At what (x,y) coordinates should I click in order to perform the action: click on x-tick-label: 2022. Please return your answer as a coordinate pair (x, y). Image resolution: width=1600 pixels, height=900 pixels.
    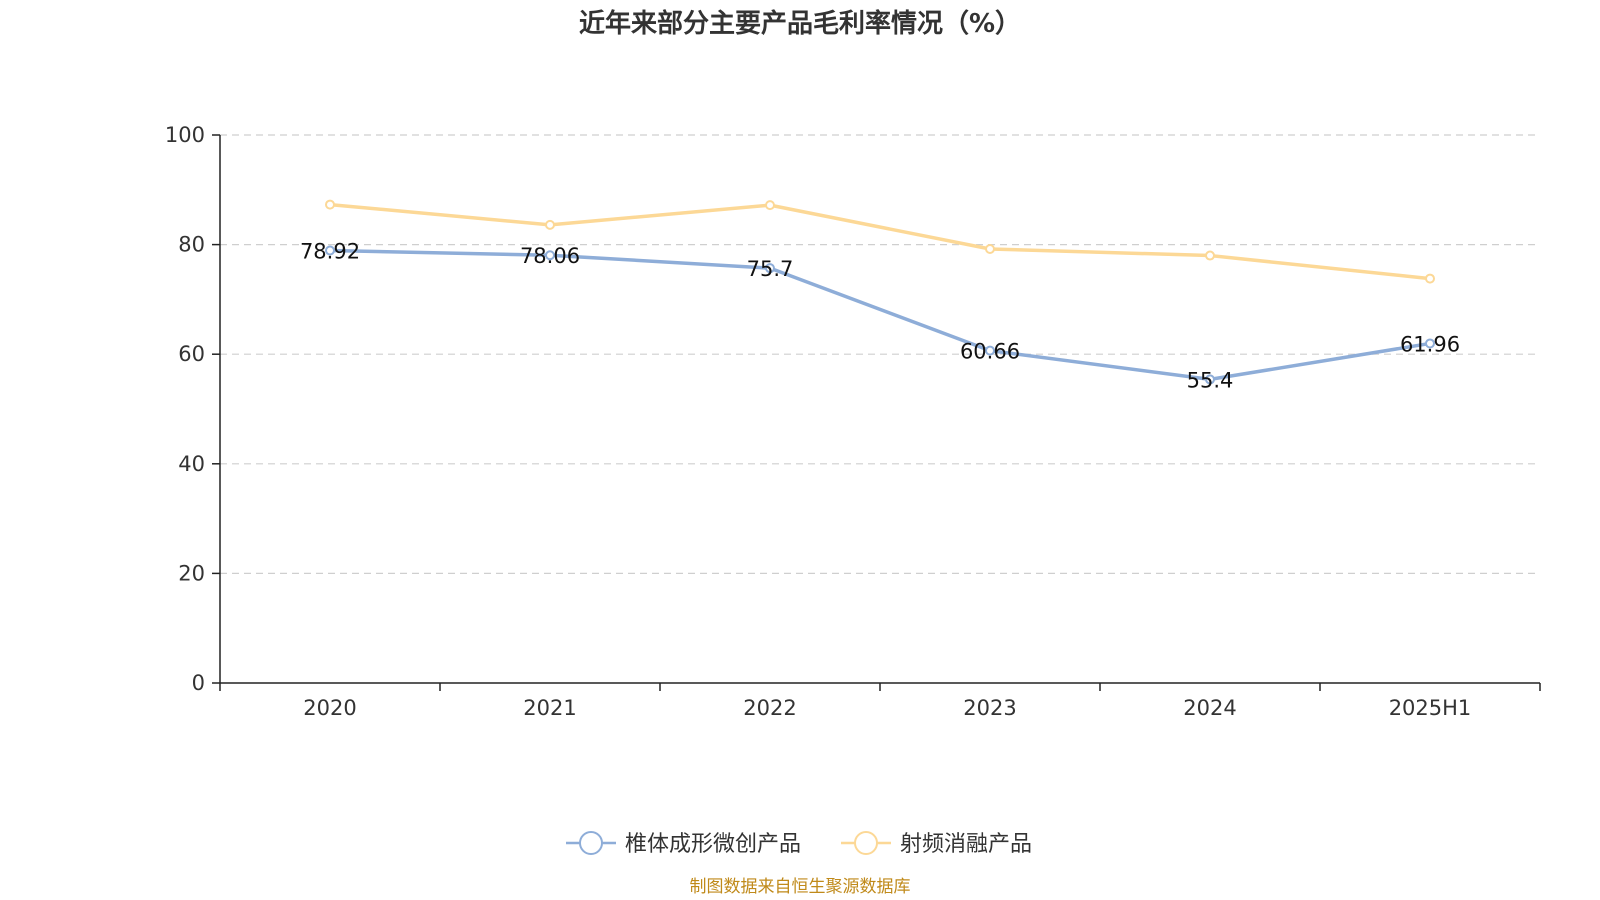
    Looking at the image, I should click on (769, 708).